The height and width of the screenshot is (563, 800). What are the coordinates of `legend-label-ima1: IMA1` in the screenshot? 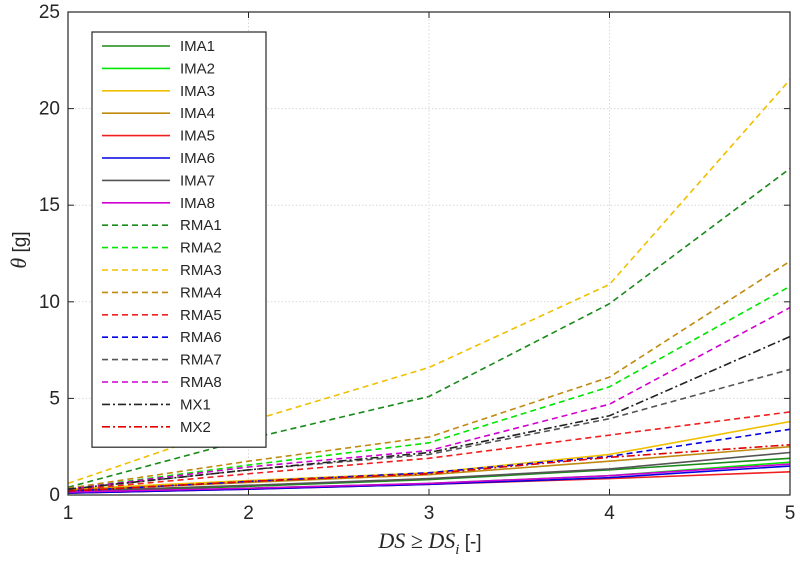 It's located at (197, 46).